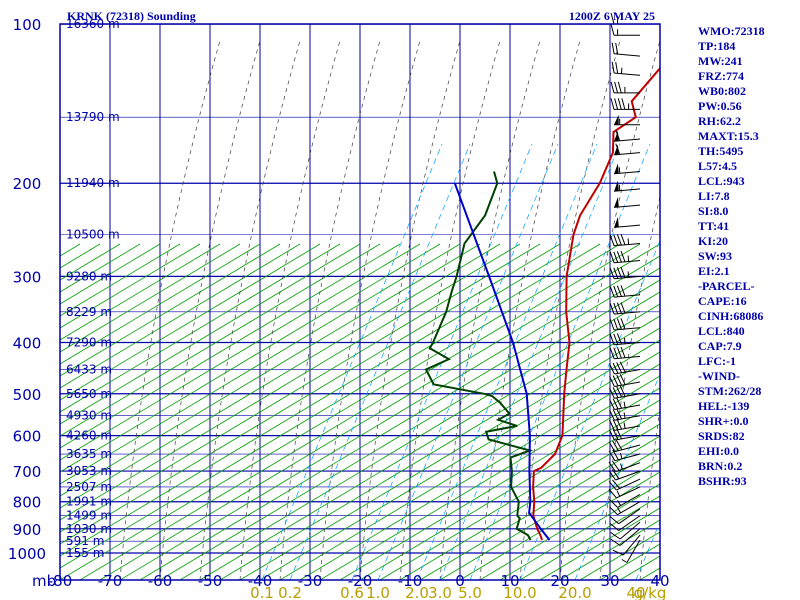 The image size is (800, 600). I want to click on mixing-ratio-label: 2.0, so click(417, 592).